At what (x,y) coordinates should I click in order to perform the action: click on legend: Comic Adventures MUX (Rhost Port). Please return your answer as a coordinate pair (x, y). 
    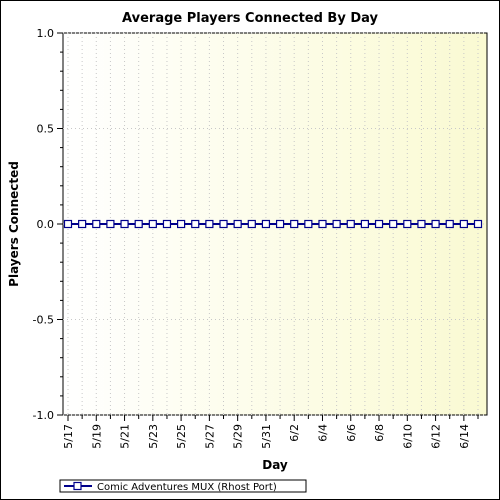
    Looking at the image, I should click on (183, 486).